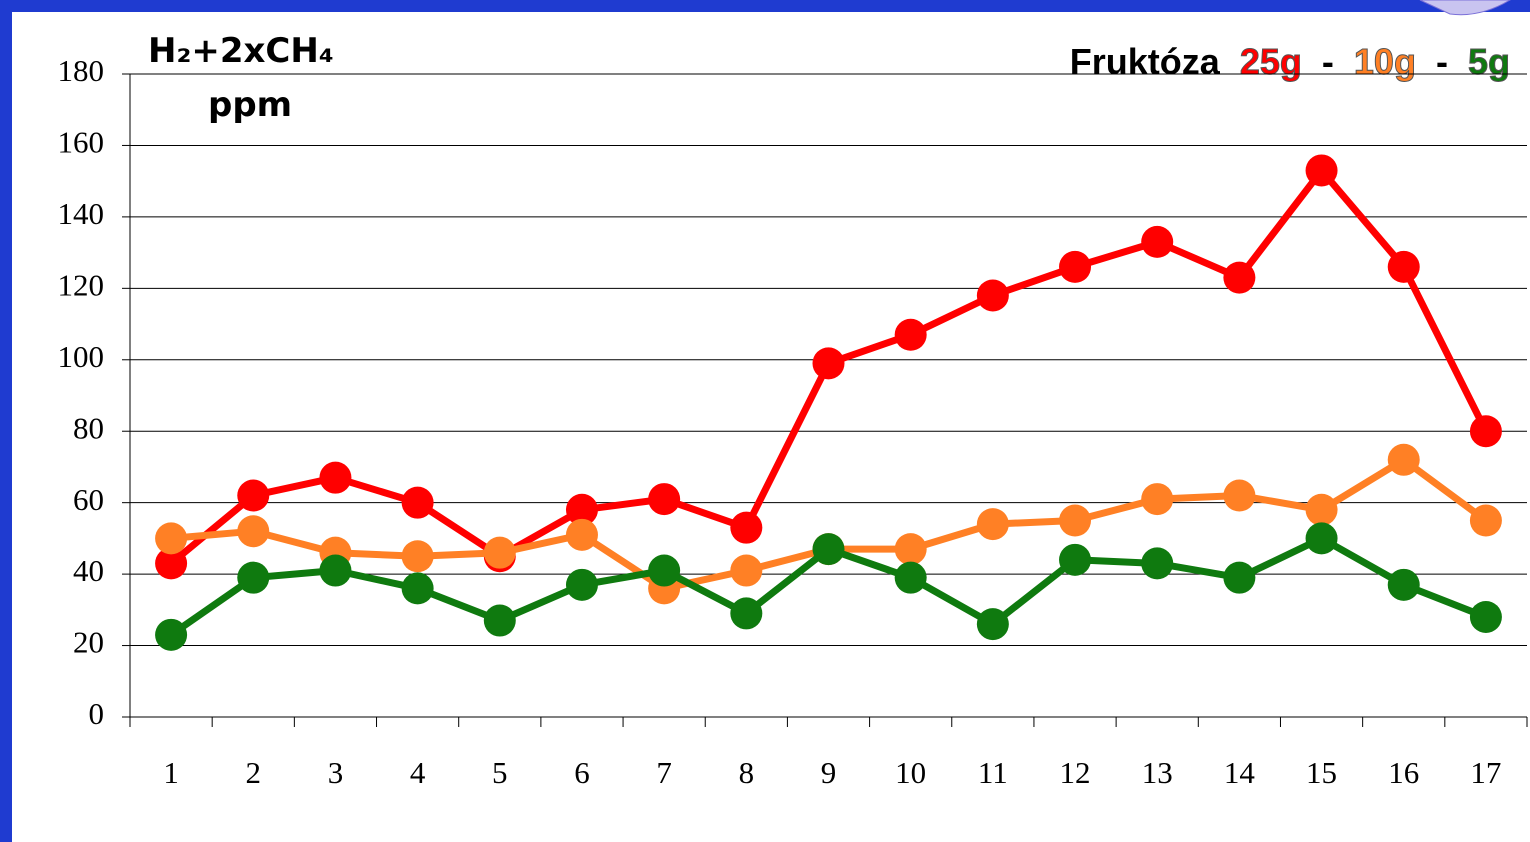 Image resolution: width=1530 pixels, height=842 pixels. What do you see at coordinates (88, 642) in the screenshot?
I see `y-tick-label: 20` at bounding box center [88, 642].